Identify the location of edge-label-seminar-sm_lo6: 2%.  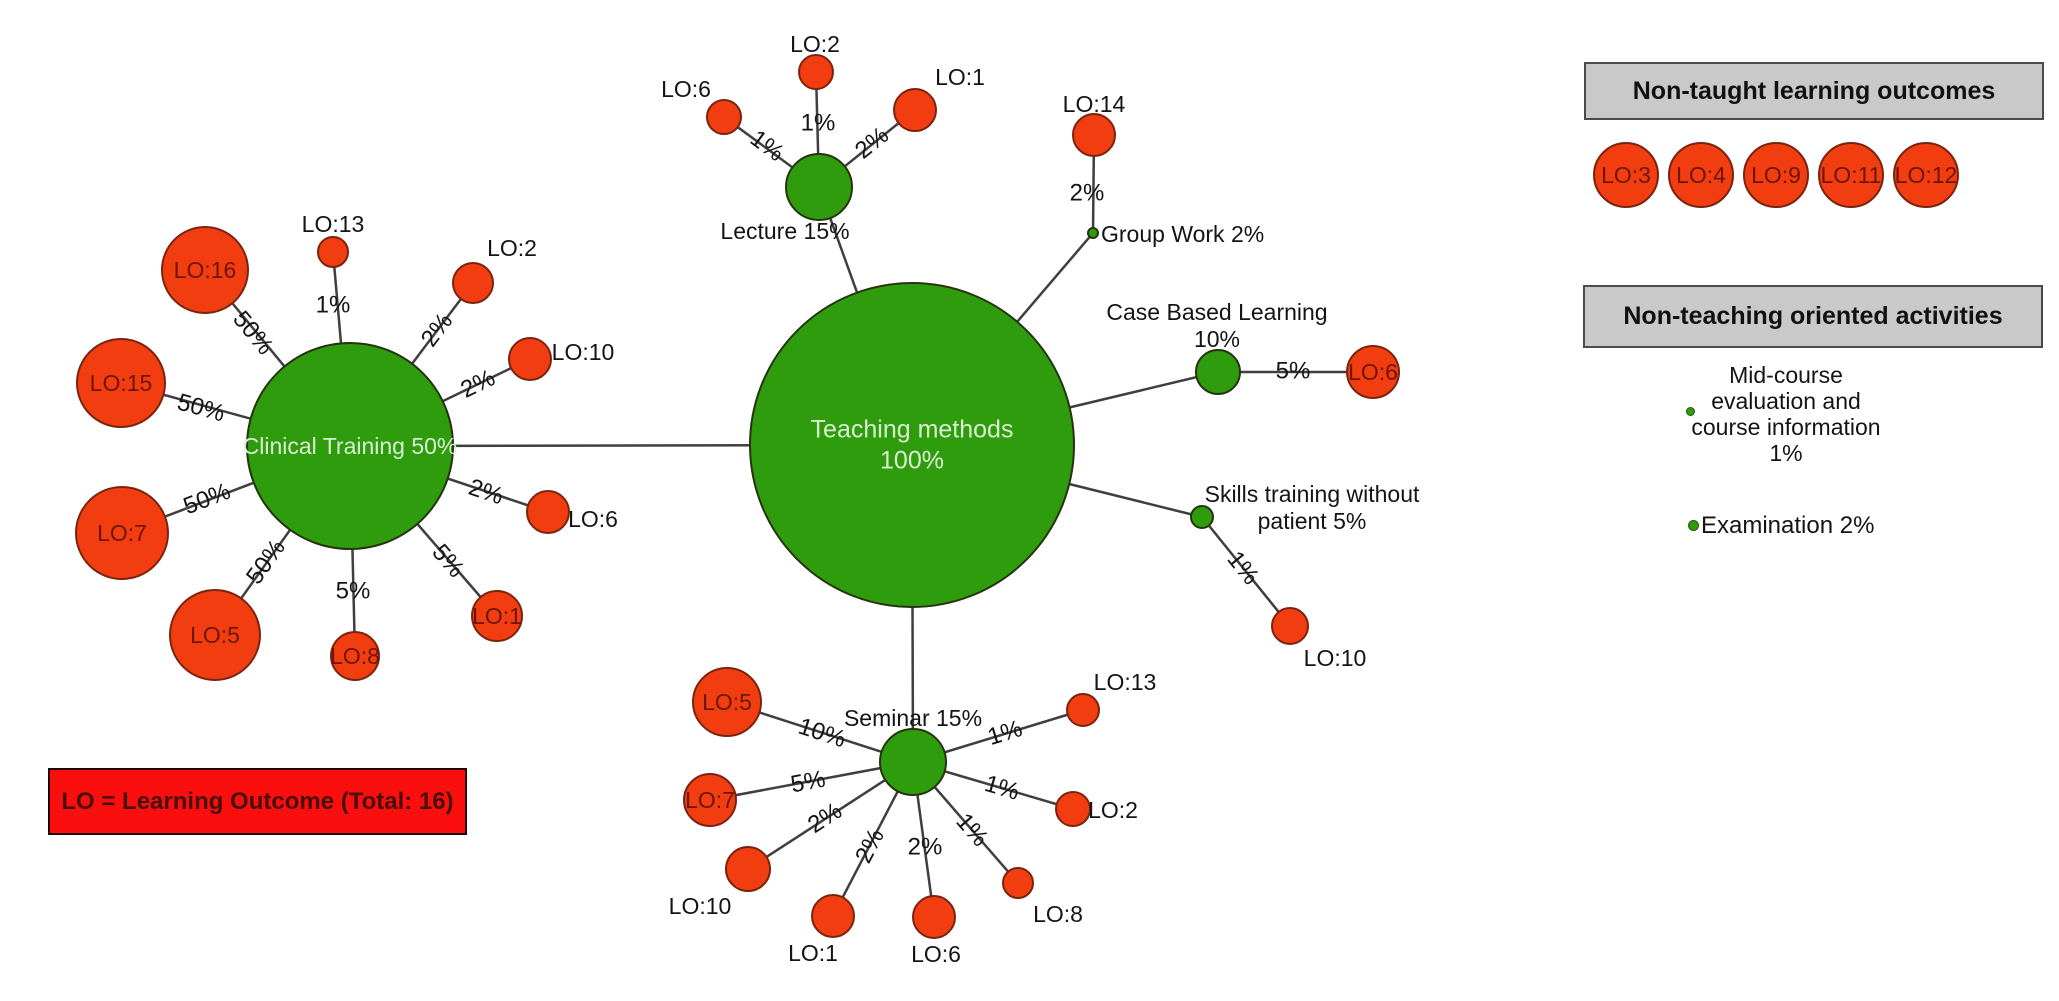
(925, 847).